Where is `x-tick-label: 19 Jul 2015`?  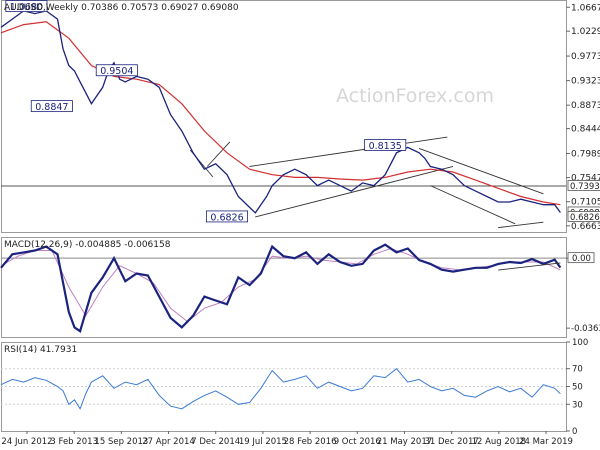 x-tick-label: 19 Jul 2015 is located at coordinates (263, 442).